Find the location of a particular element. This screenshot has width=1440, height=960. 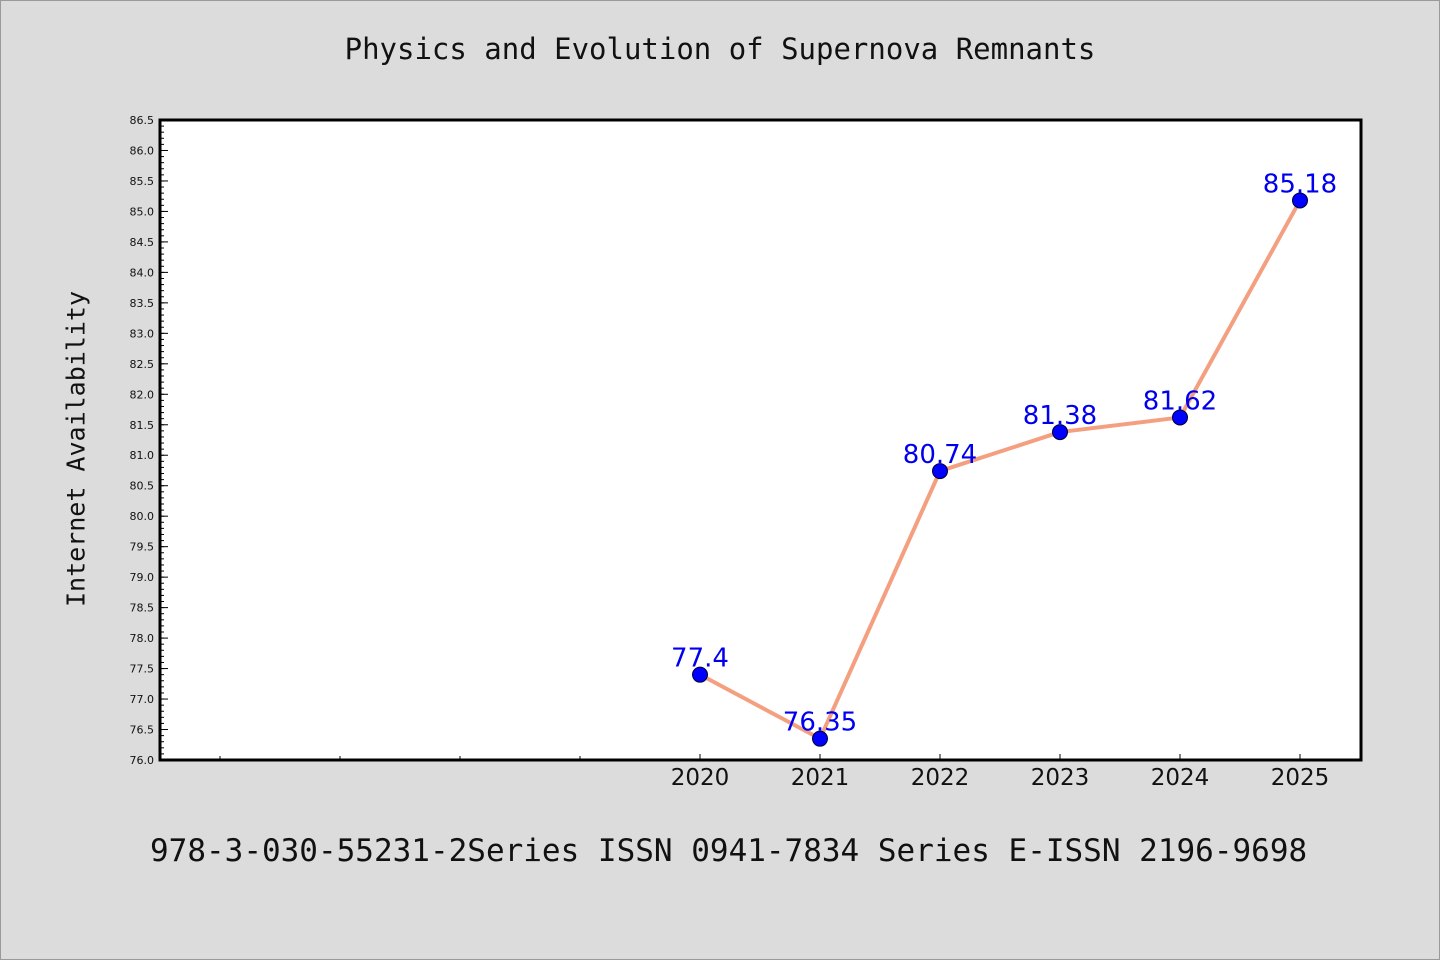

y-tick-label: 78.5 is located at coordinates (142, 608).